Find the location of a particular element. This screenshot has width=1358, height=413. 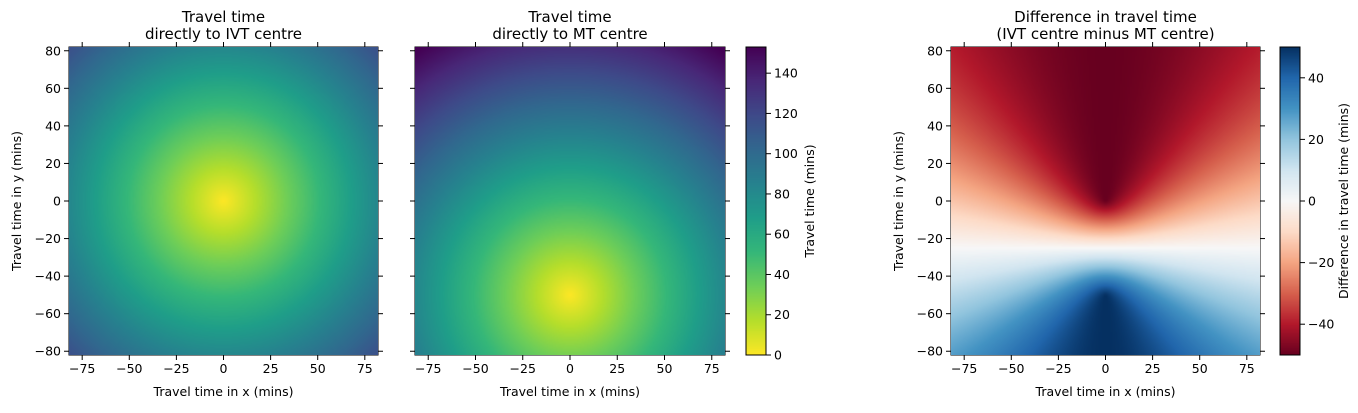

colorbar-tick-label: 120 is located at coordinates (786, 113).